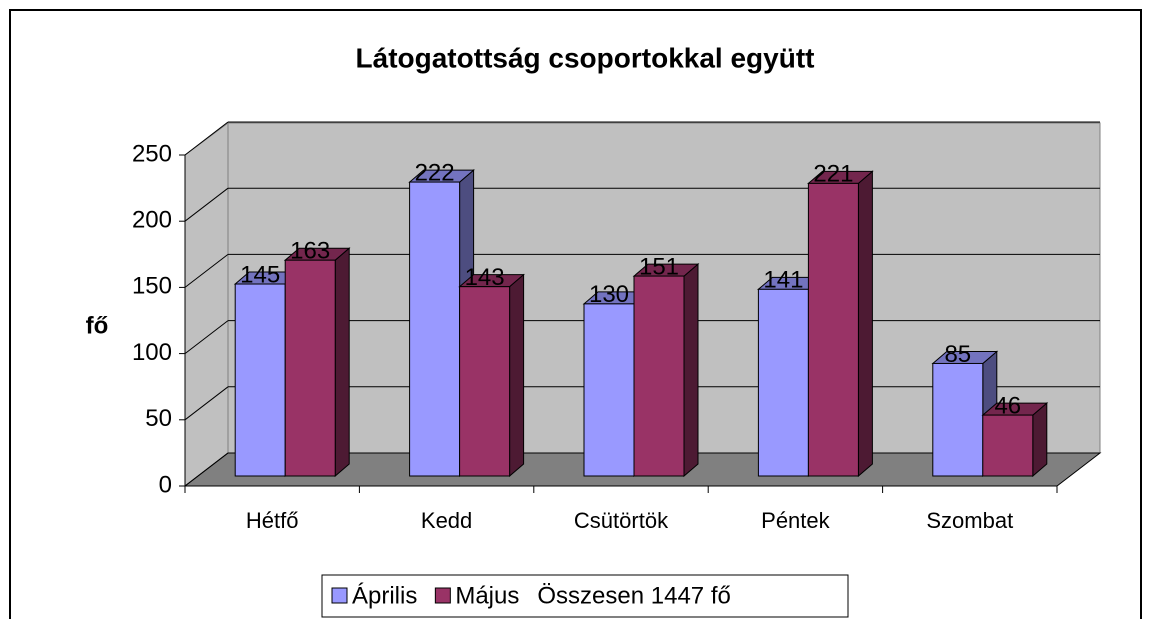  Describe the element at coordinates (158, 418) in the screenshot. I see `y-tick-label: 50` at that location.